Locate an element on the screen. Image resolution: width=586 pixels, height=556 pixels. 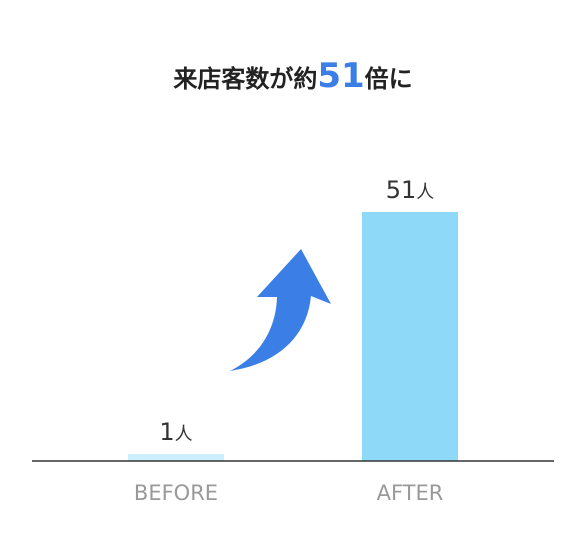
title-suffix: 倍に is located at coordinates (389, 79).